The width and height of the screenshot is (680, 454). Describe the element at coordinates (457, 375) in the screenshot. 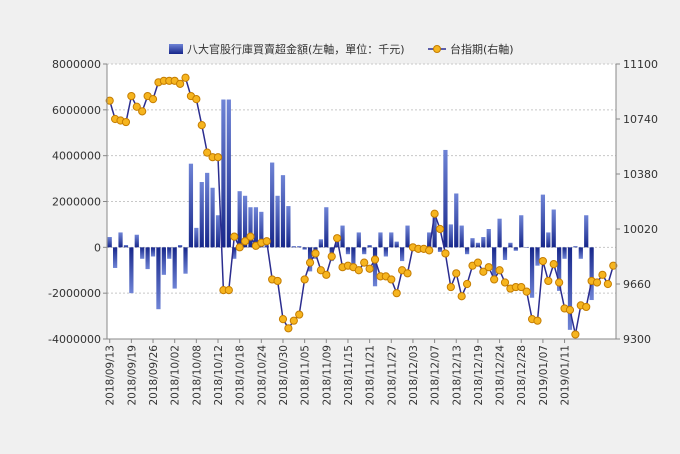

I see `x-tick-label: 2018/12/13` at that location.